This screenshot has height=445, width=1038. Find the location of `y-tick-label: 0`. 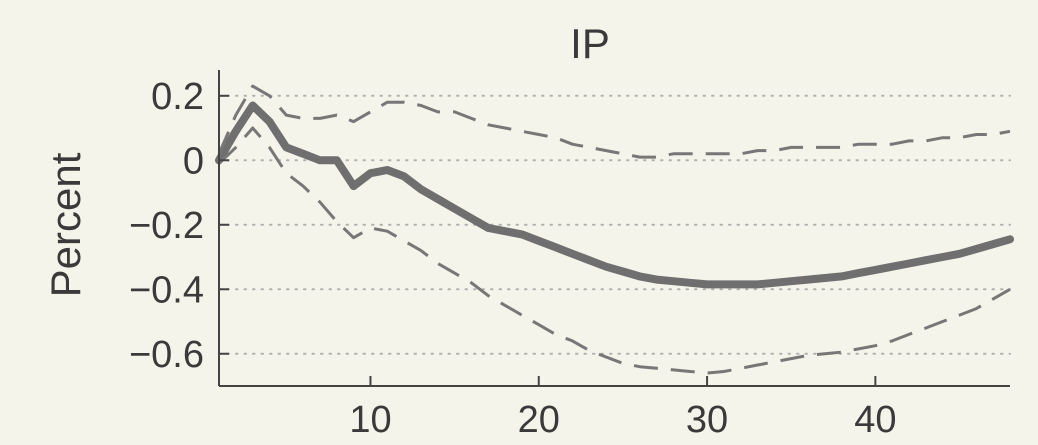

y-tick-label: 0 is located at coordinates (193, 161).